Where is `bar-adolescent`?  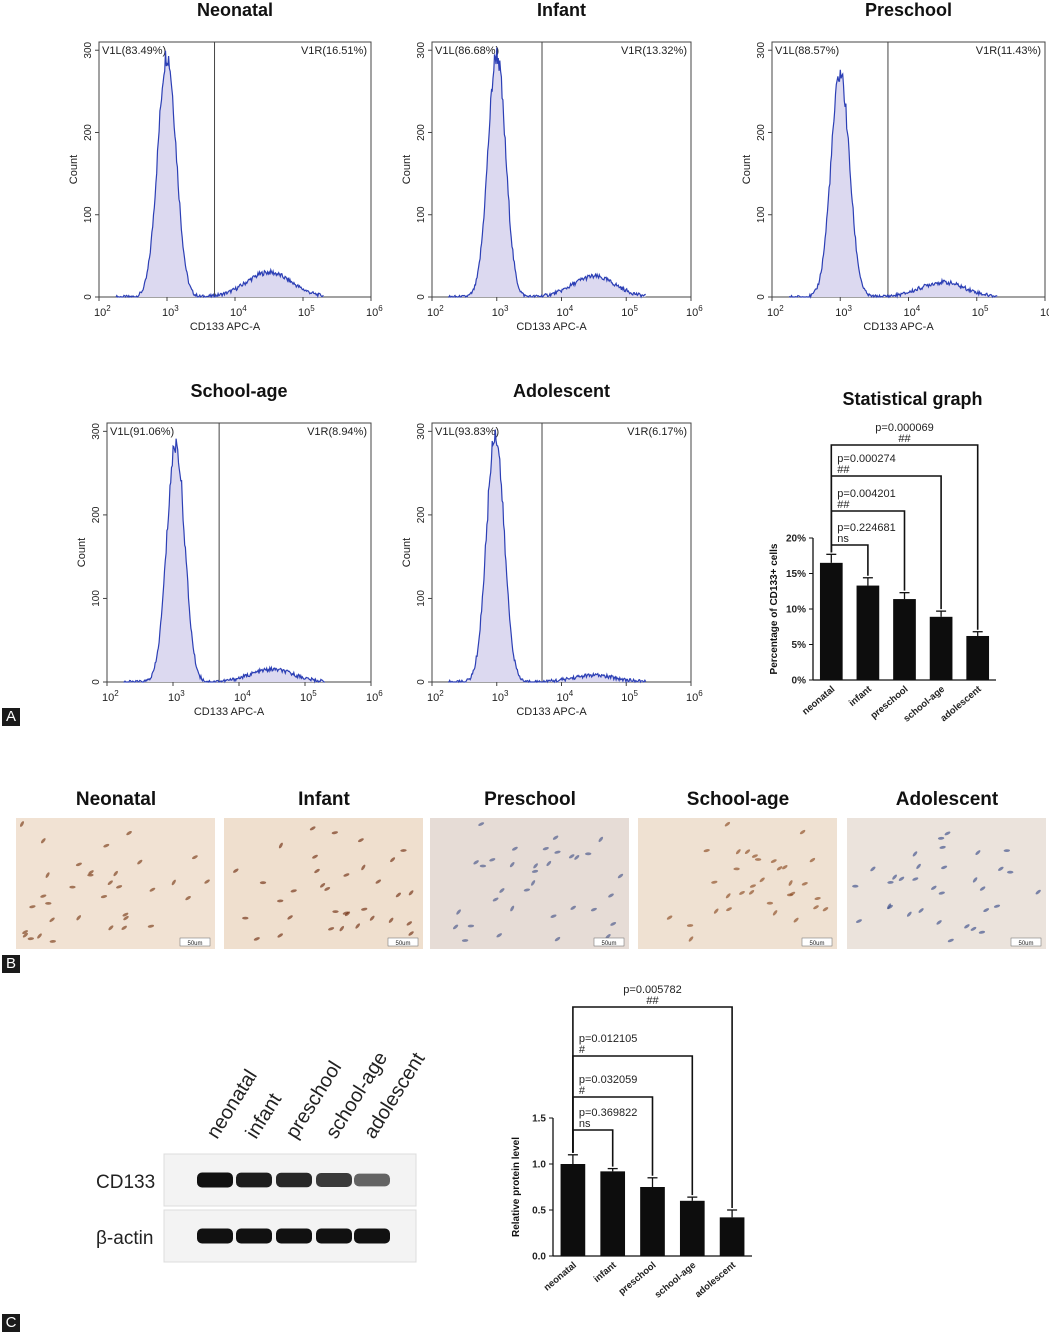
bar-adolescent is located at coordinates (732, 1236).